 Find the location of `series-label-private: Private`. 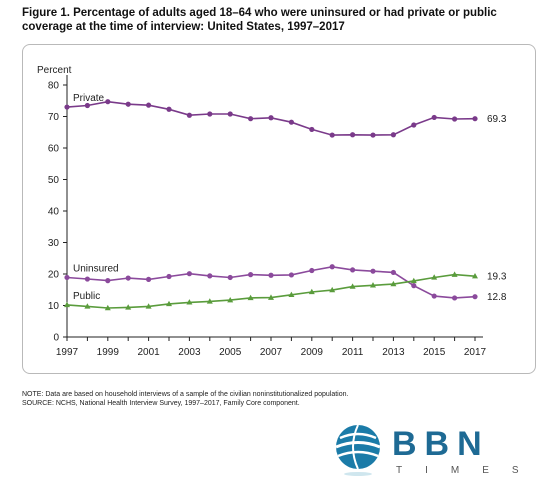

series-label-private: Private is located at coordinates (89, 98).